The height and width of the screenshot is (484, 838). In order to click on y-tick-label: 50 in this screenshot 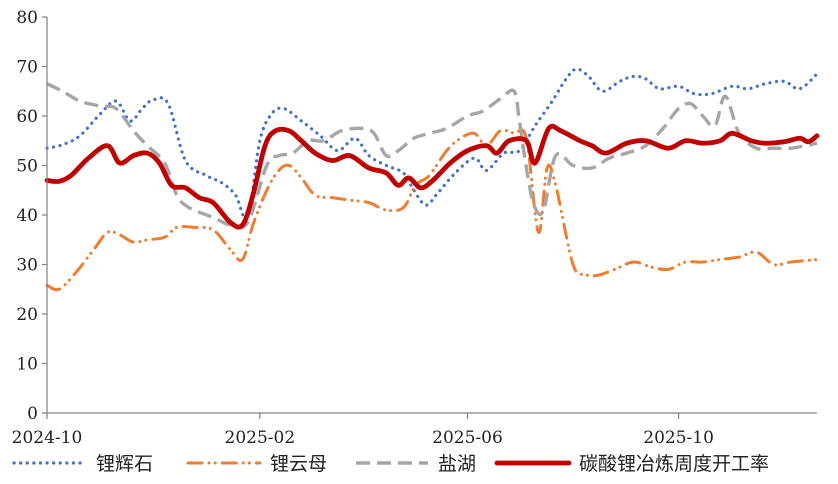, I will do `click(27, 167)`.